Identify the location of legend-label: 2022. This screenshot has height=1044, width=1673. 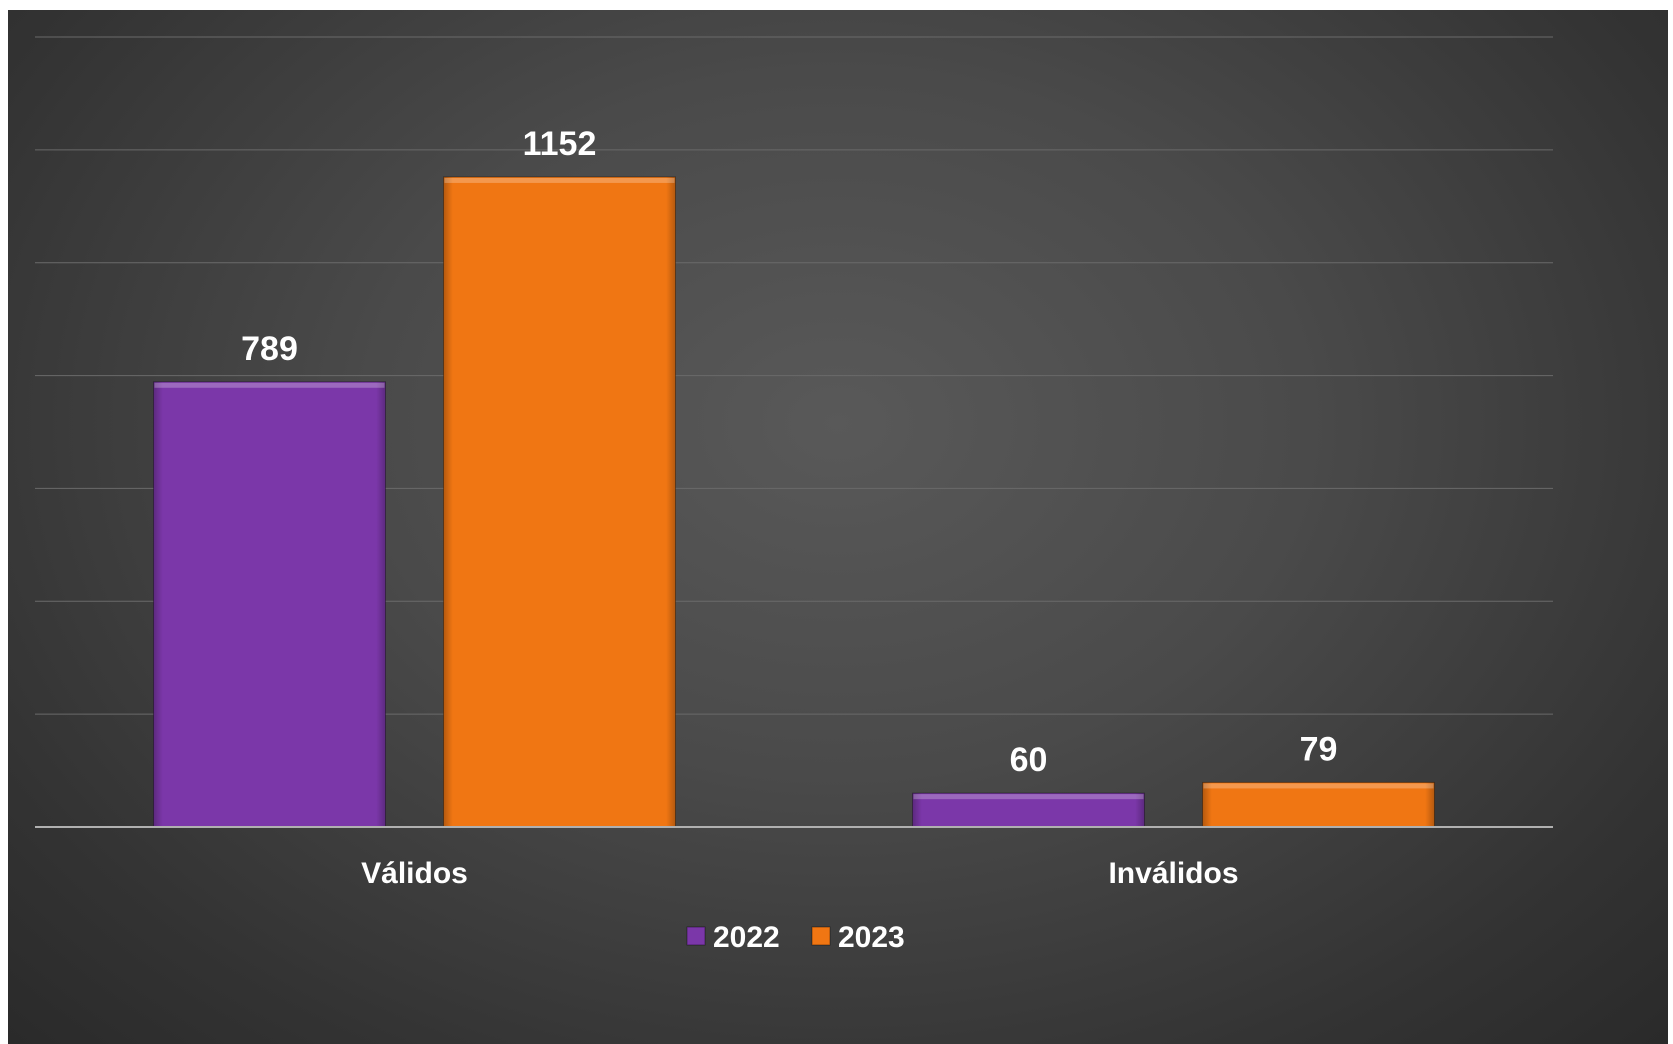
(746, 937).